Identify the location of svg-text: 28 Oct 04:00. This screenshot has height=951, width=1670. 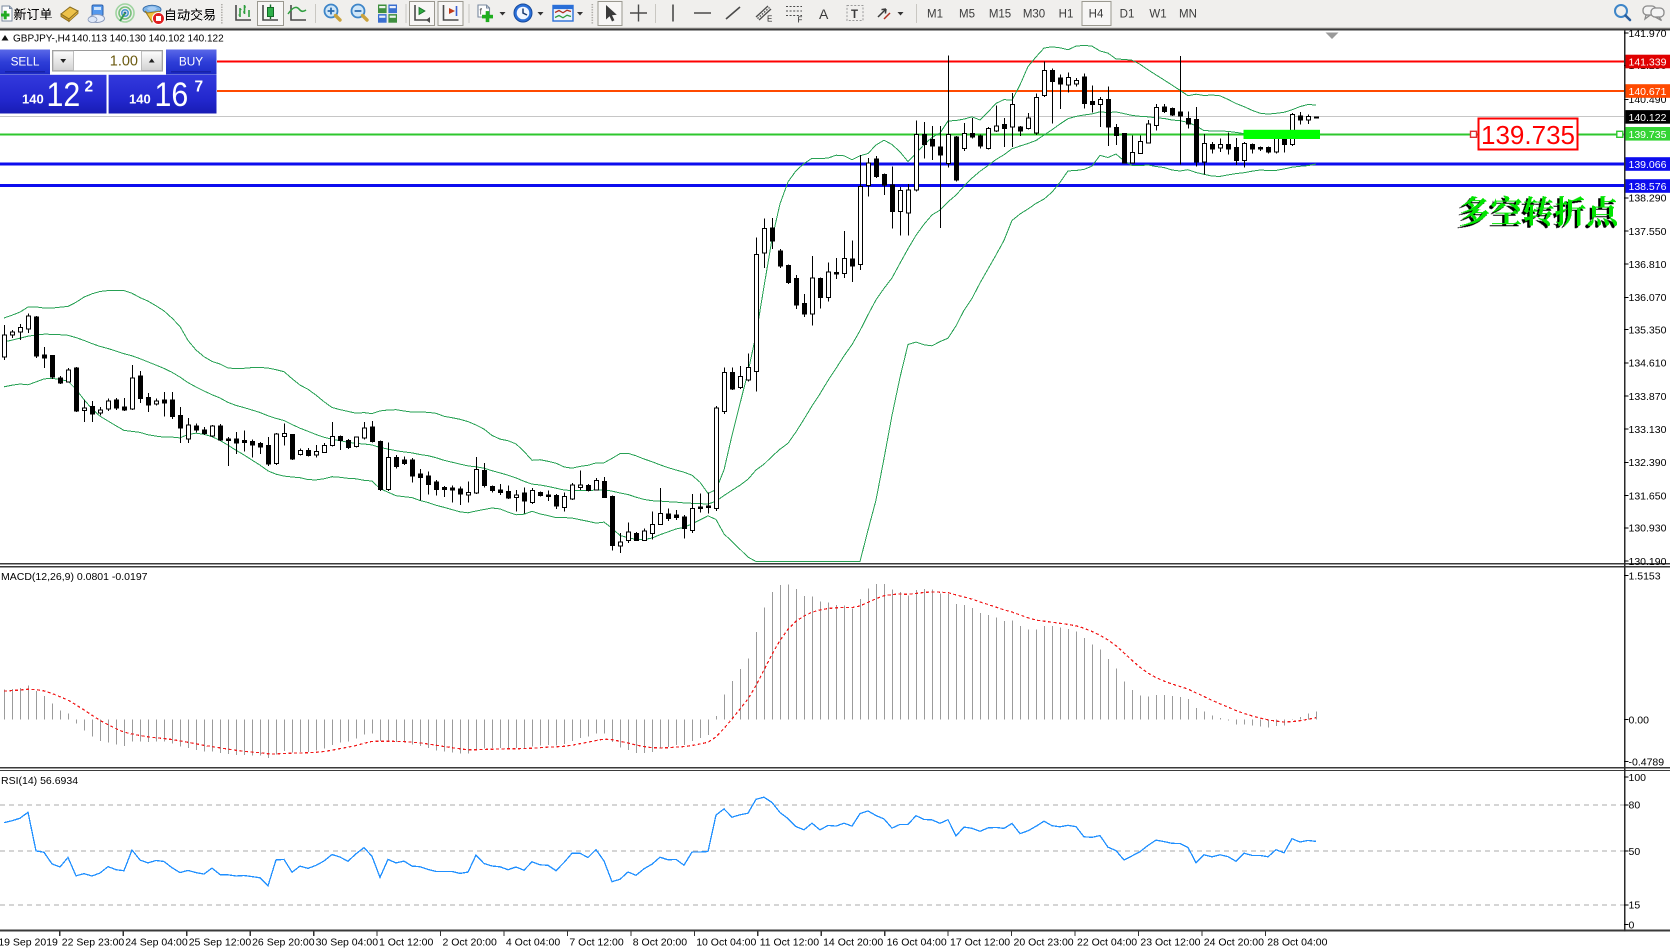
(1297, 943).